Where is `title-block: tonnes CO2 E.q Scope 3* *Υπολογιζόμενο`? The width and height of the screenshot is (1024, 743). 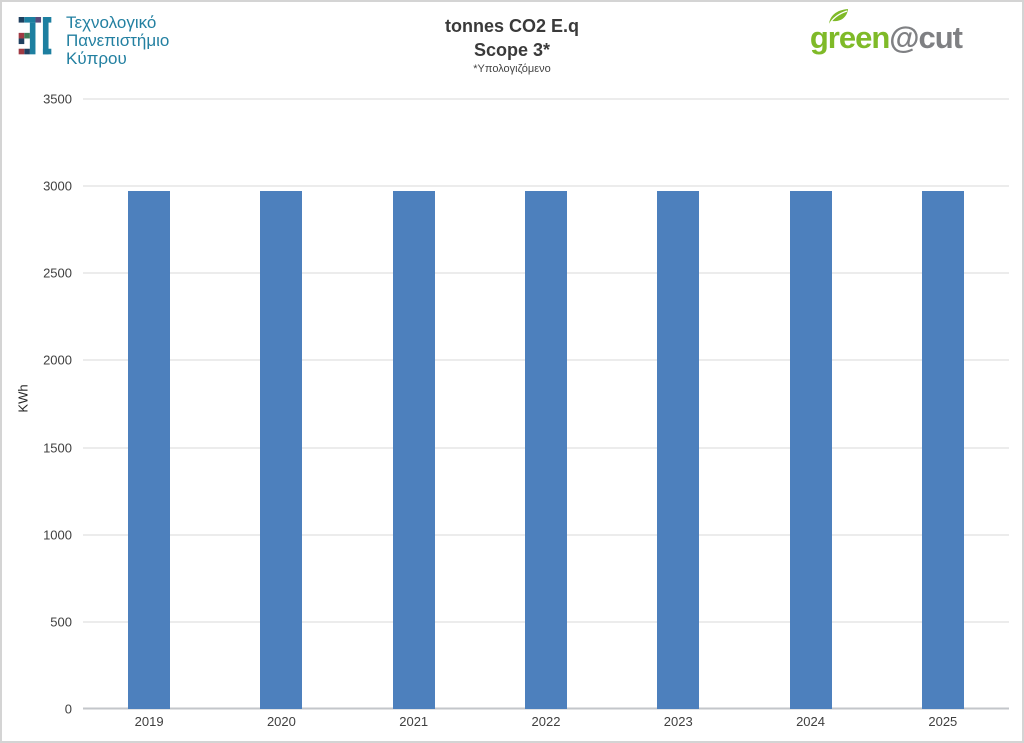
title-block: tonnes CO2 E.q Scope 3* *Υπολογιζόμενο is located at coordinates (512, 45).